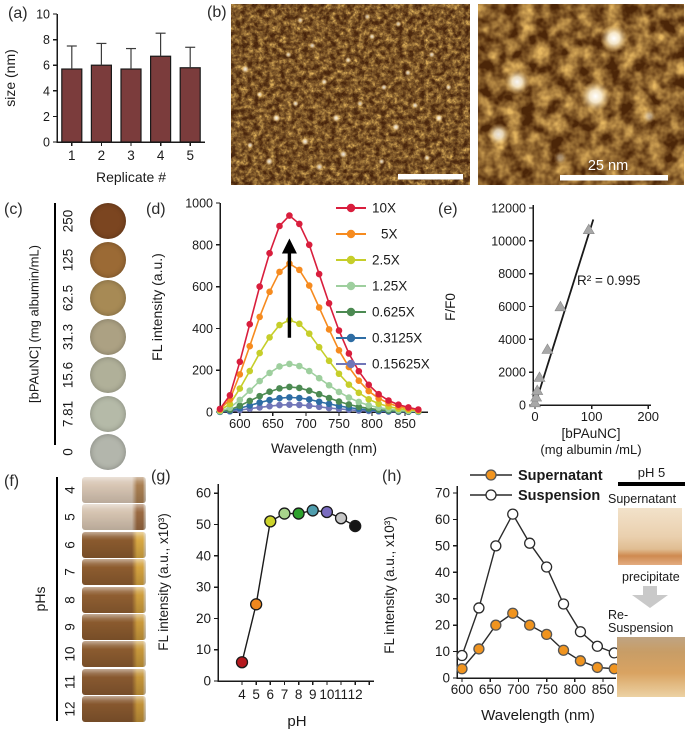 The image size is (685, 740). What do you see at coordinates (442, 492) in the screenshot?
I see `svg-text: 70` at bounding box center [442, 492].